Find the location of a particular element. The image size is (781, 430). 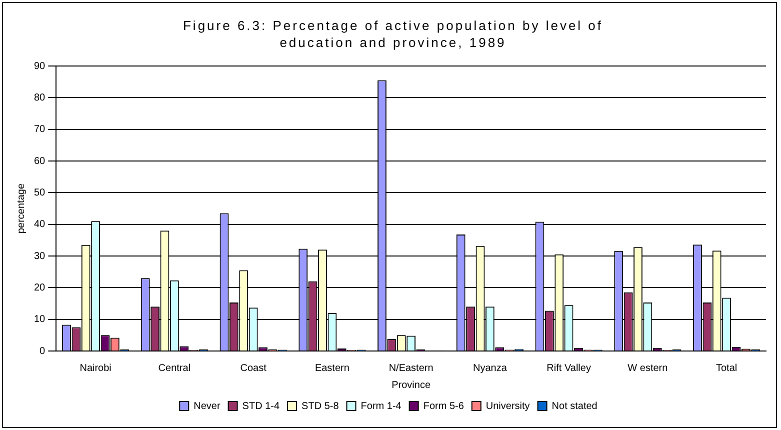

x-tick-label: Nyanza is located at coordinates (490, 368).